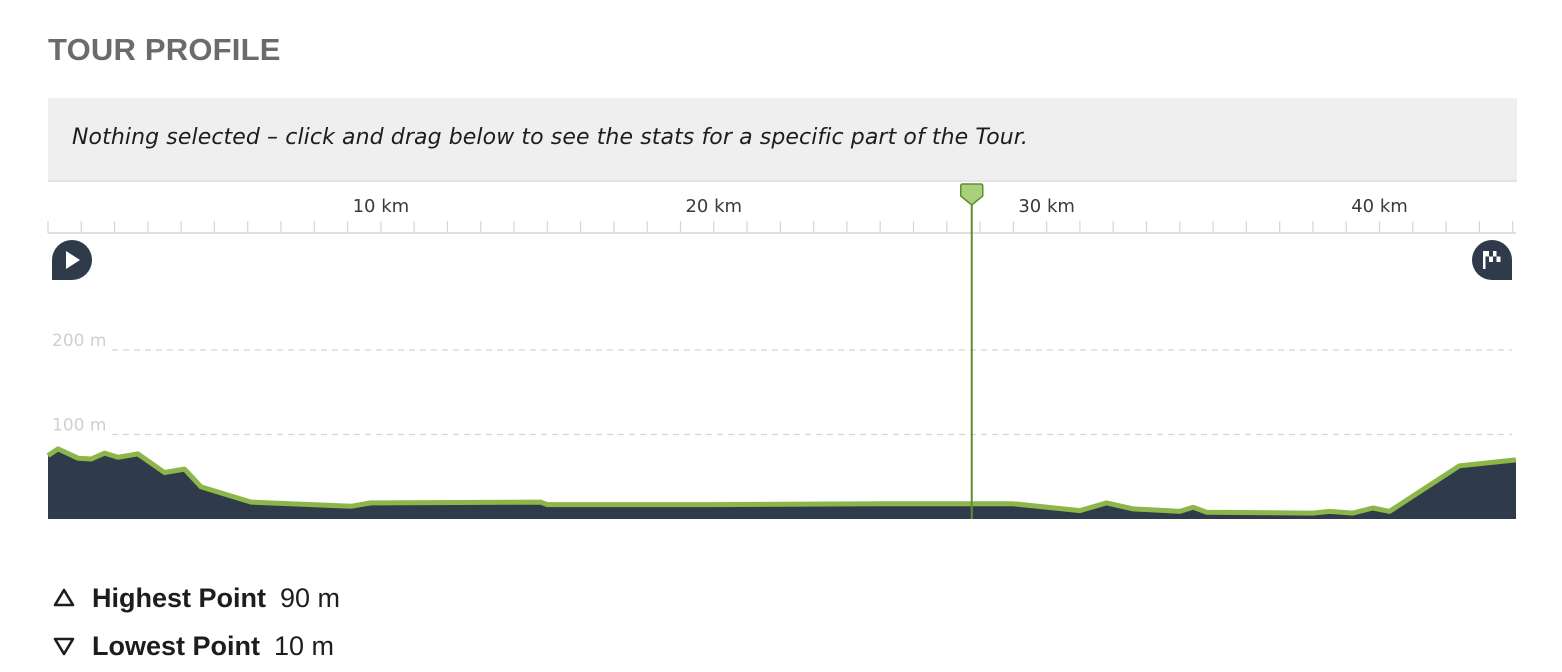  Describe the element at coordinates (64, 597) in the screenshot. I see `triangle-up-outline-icon` at that location.